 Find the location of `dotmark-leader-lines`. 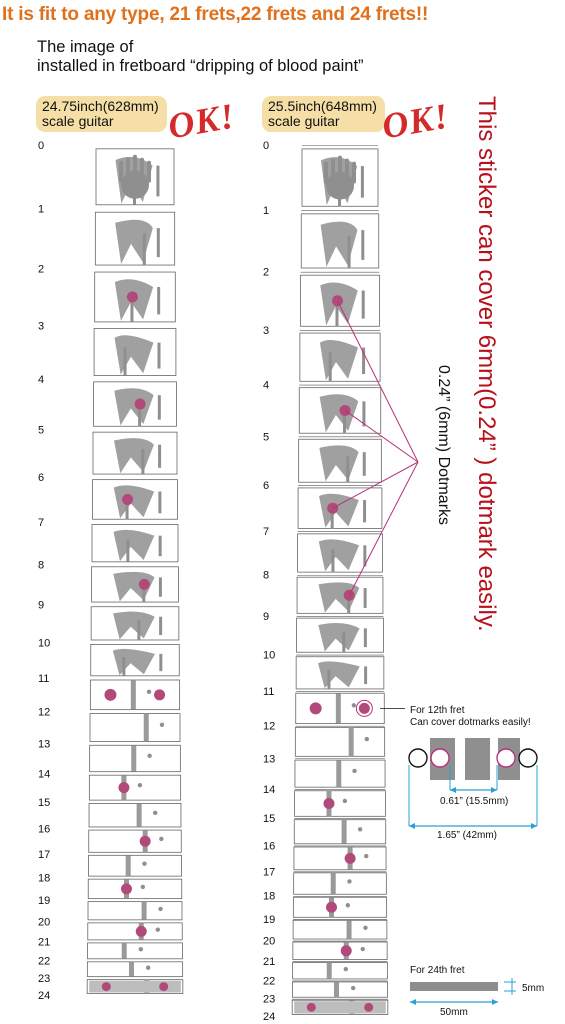

dotmark-leader-lines is located at coordinates (375, 504).